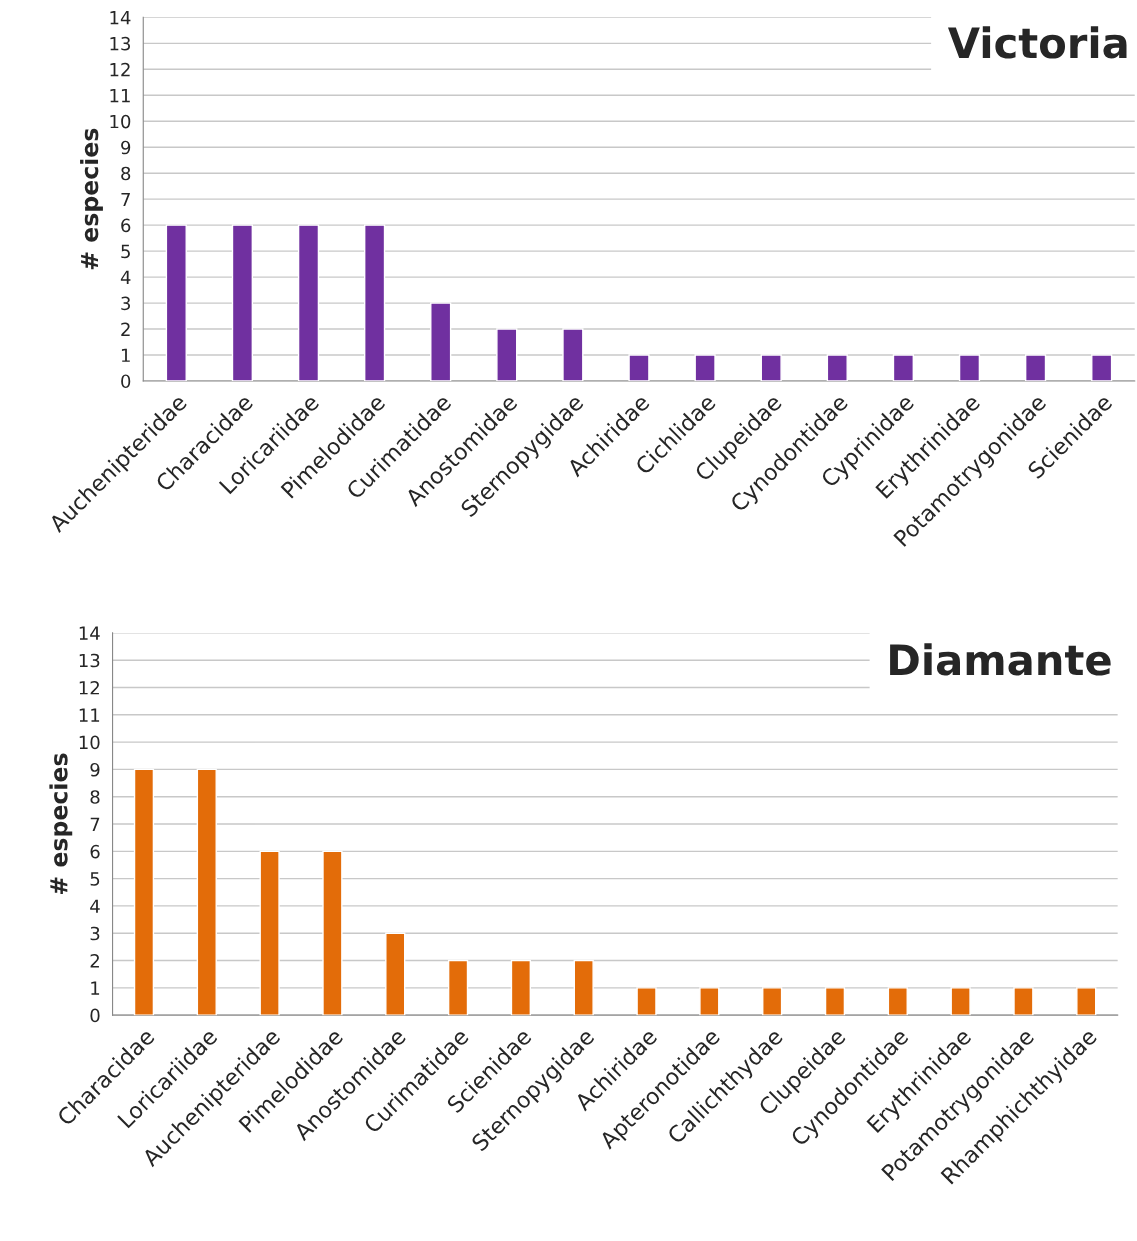  What do you see at coordinates (1000, 659) in the screenshot?
I see `chart-title: Diamante` at bounding box center [1000, 659].